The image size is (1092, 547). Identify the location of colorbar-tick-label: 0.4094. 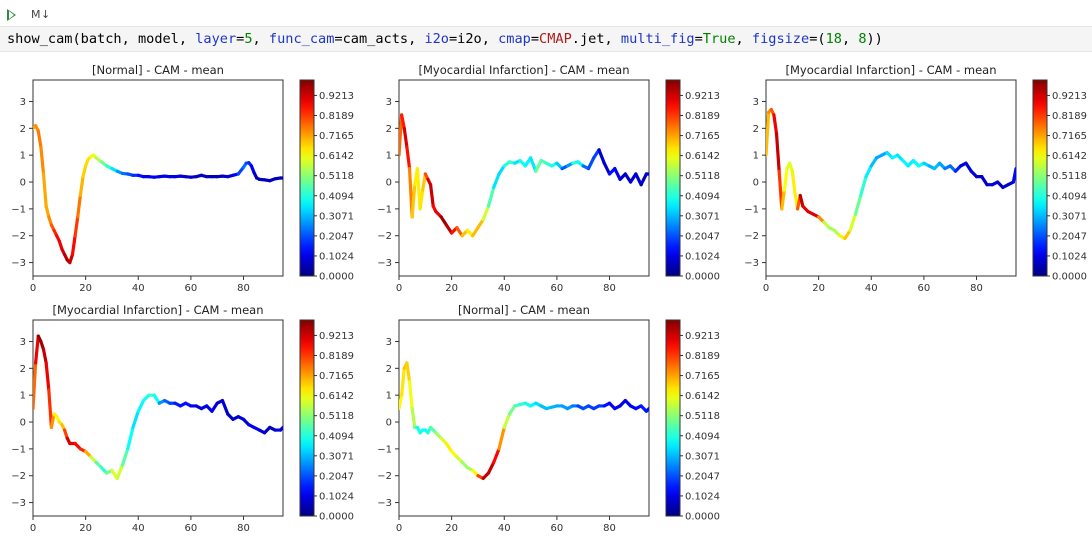
(336, 196).